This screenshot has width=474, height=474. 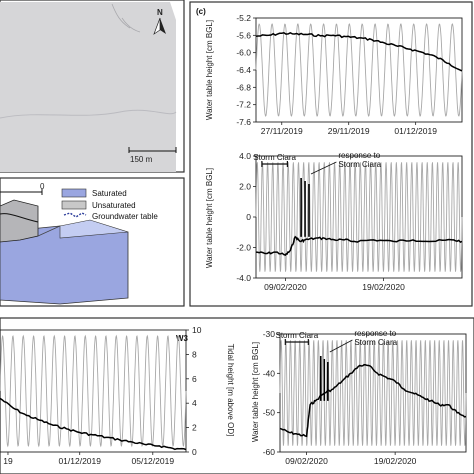 I want to click on y-tick-label: -7.2, so click(x=243, y=105).